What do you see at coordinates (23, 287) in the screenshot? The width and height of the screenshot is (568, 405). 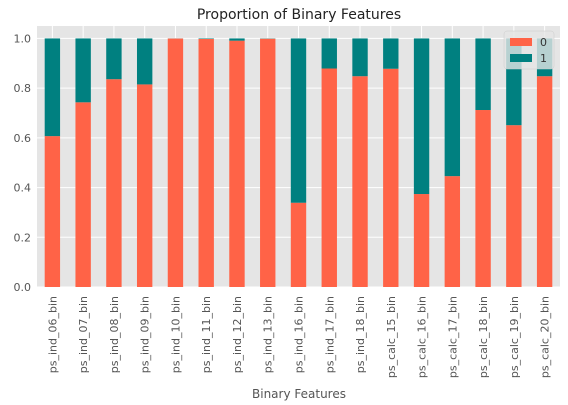 I see `y-tick-label: 0.0` at bounding box center [23, 287].